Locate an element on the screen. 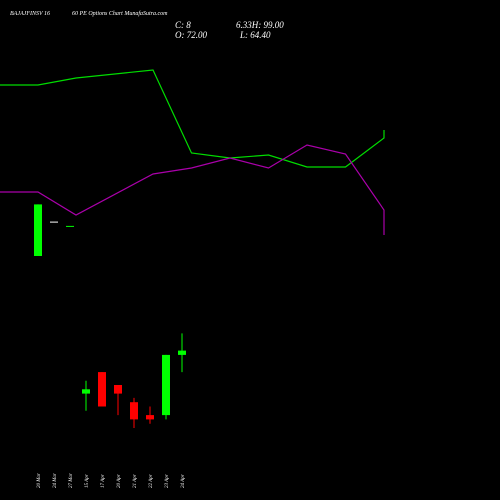 Image resolution: width=500 pixels, height=500 pixels. x-tick-label: 24 Mar is located at coordinates (55, 480).